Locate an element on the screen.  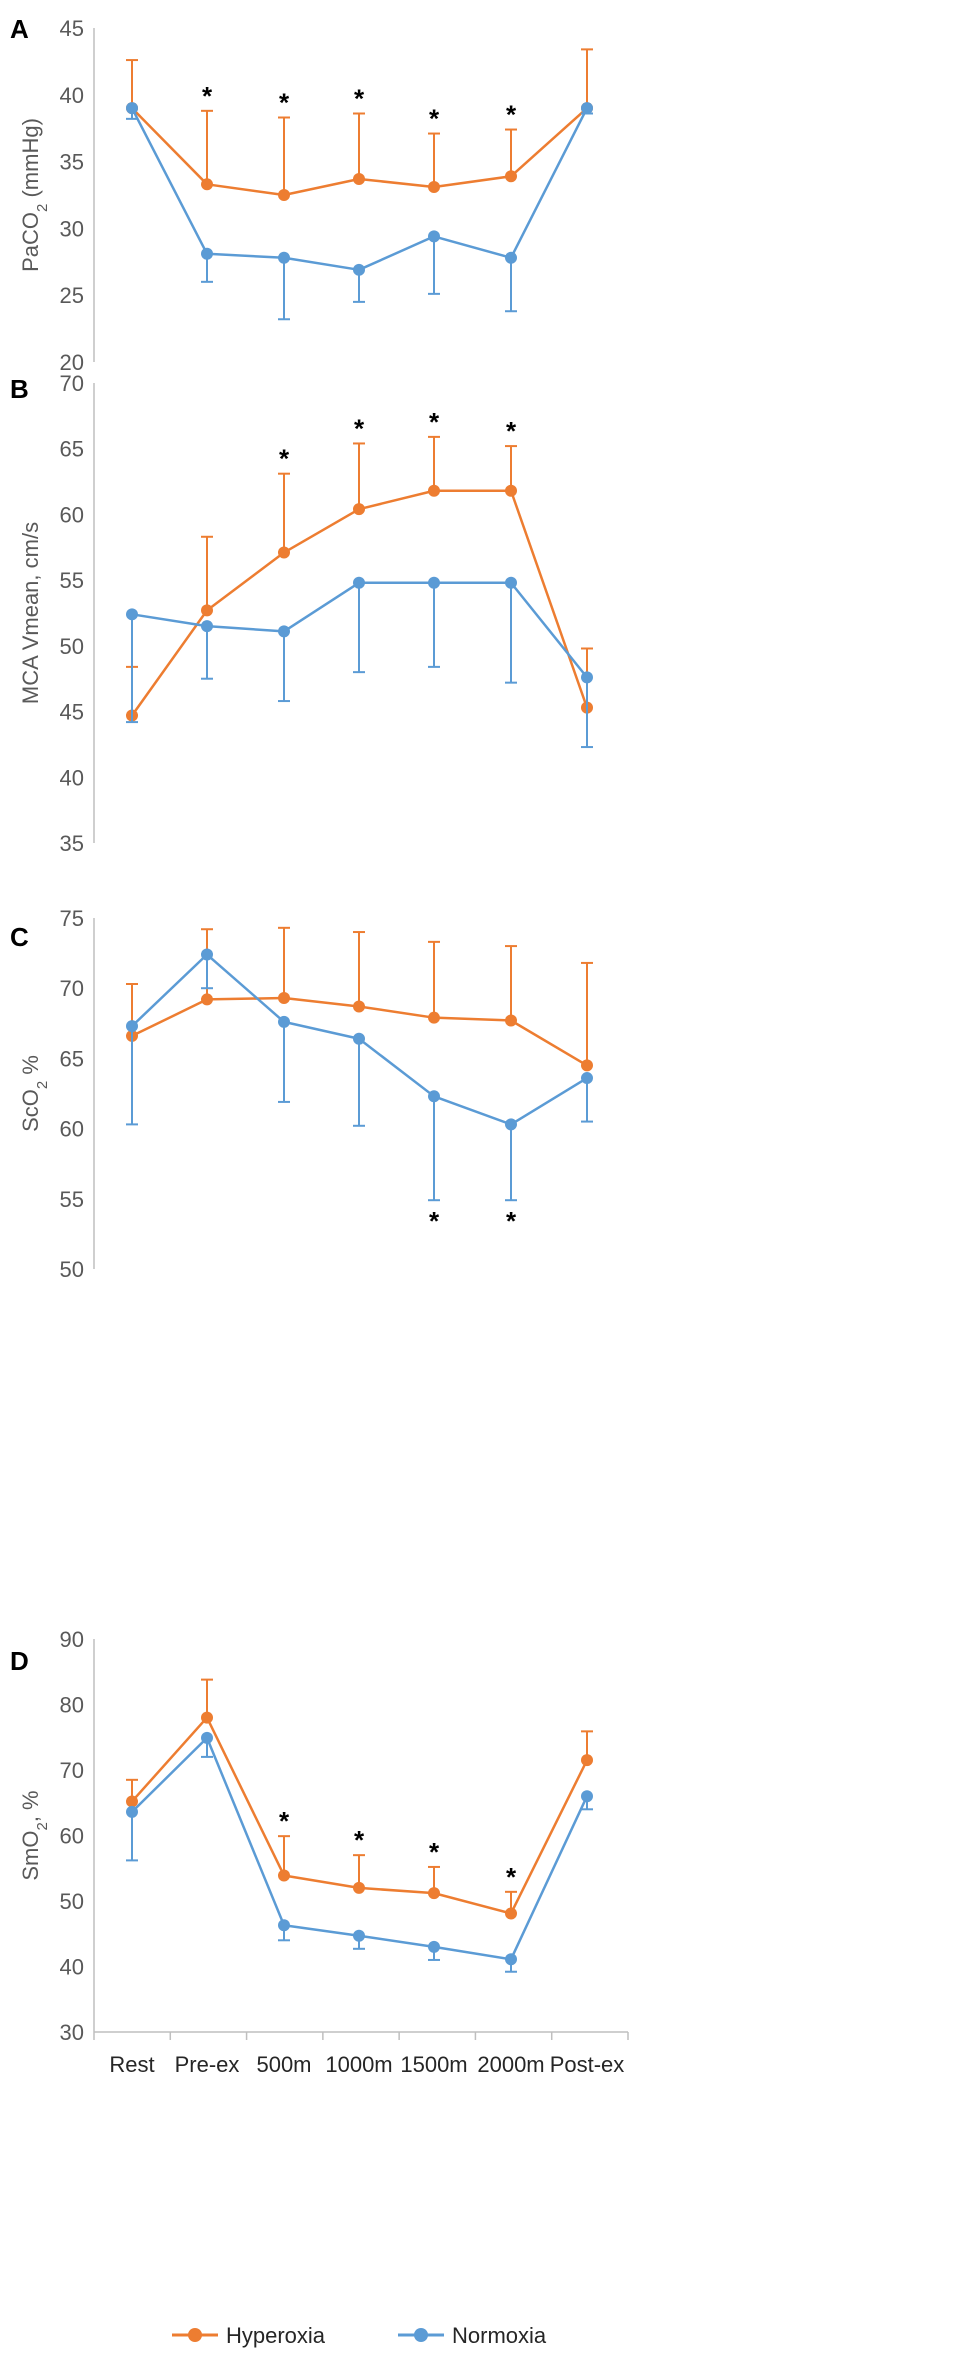
x-tick-label: Post-ex is located at coordinates (587, 2064).